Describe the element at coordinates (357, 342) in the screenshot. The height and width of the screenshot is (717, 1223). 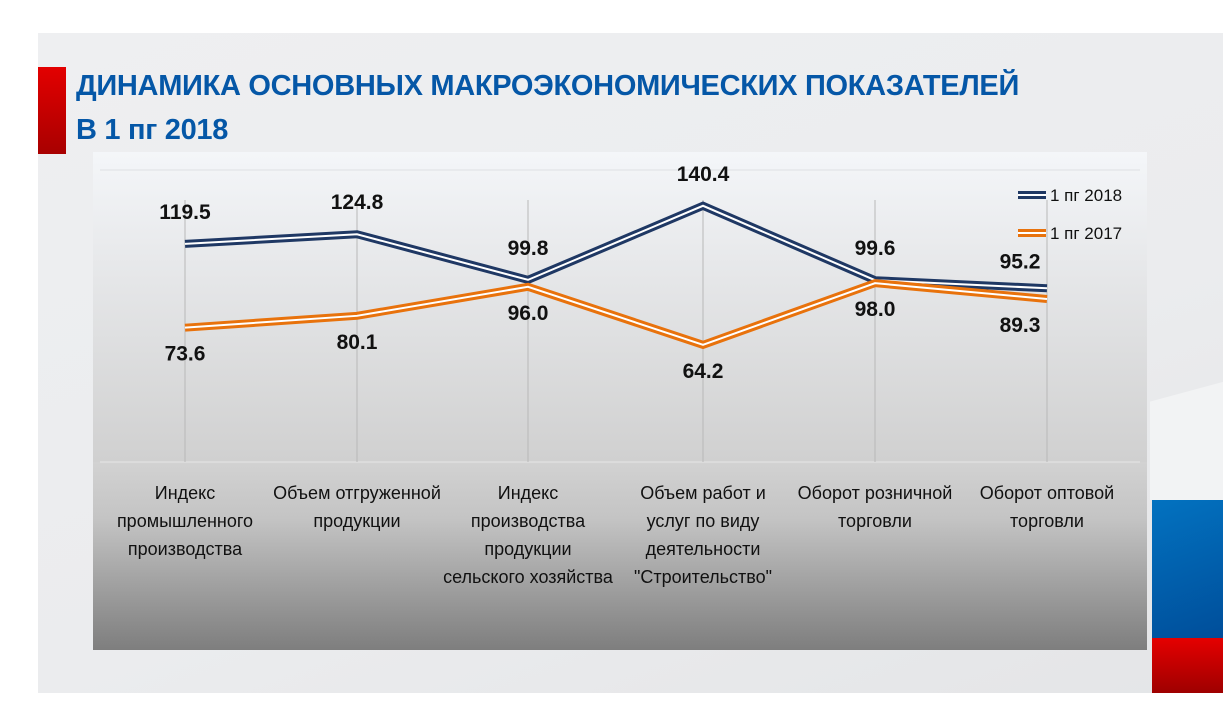
I see `data-label: 80.1` at that location.